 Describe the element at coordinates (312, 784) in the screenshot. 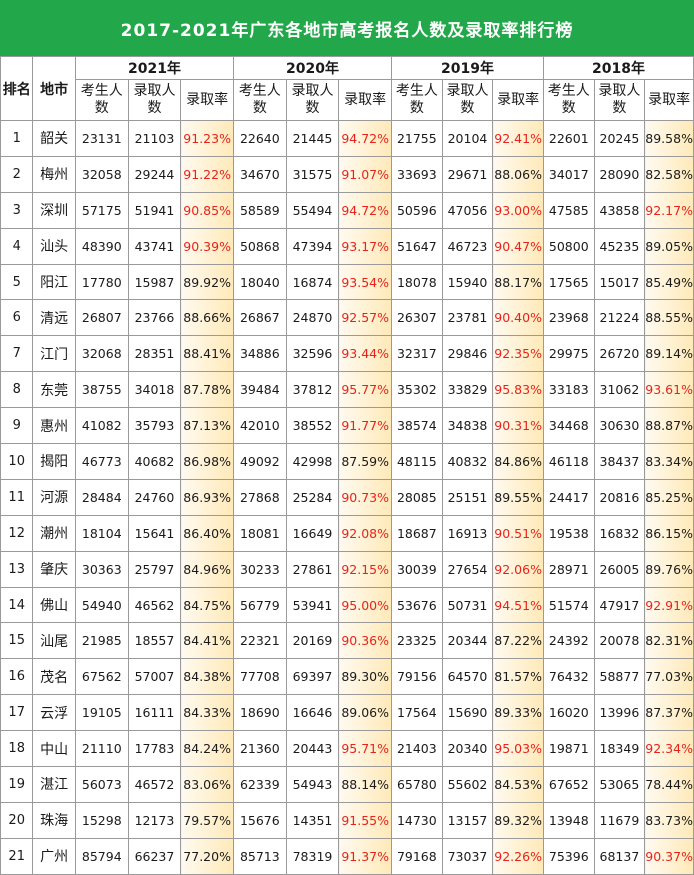

I see `admitted-cell: 54943` at that location.